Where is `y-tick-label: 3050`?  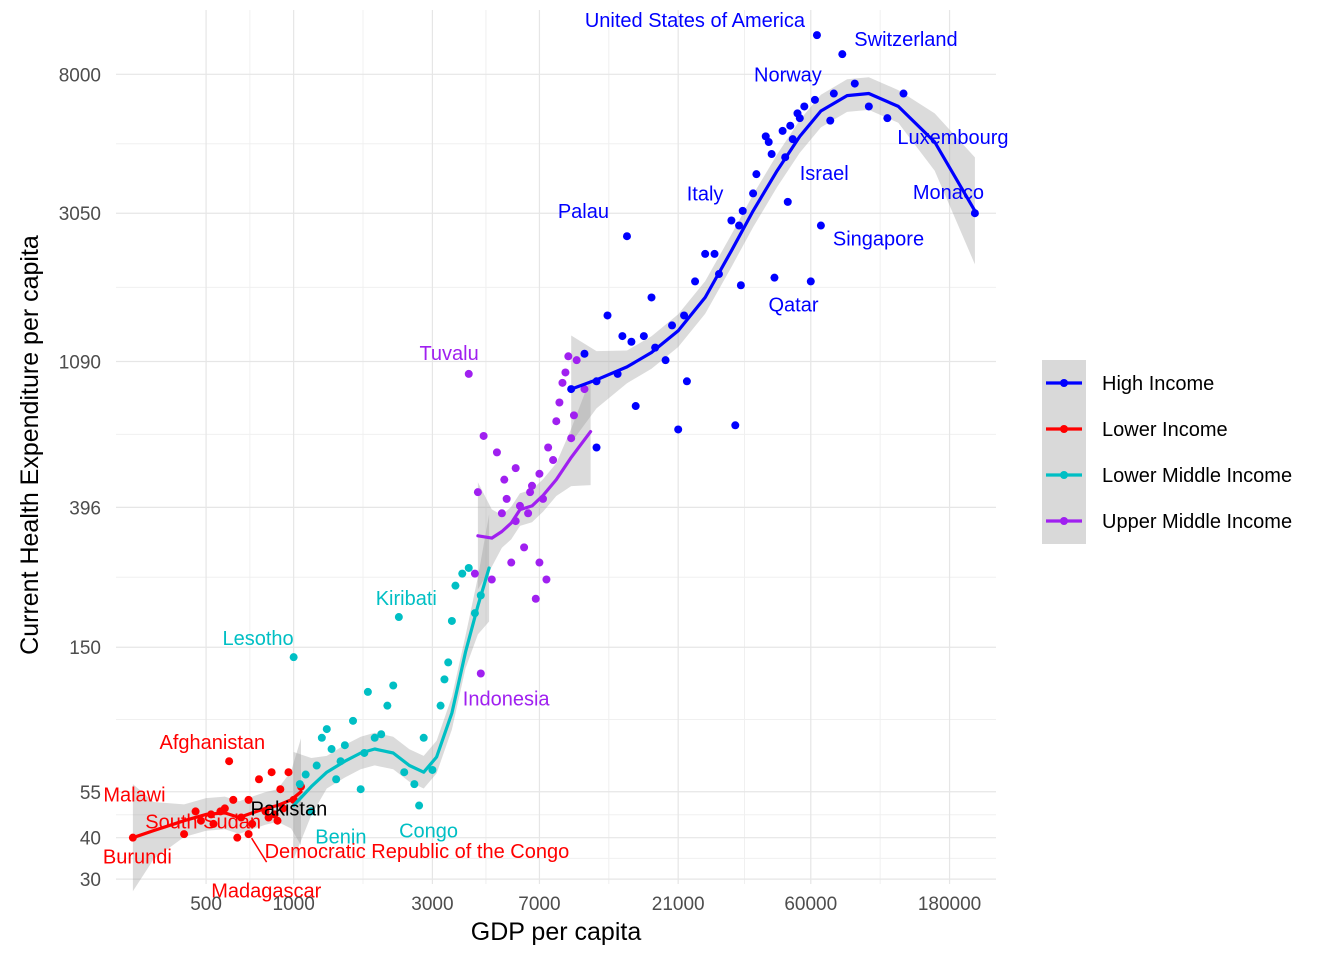
y-tick-label: 3050 is located at coordinates (80, 214).